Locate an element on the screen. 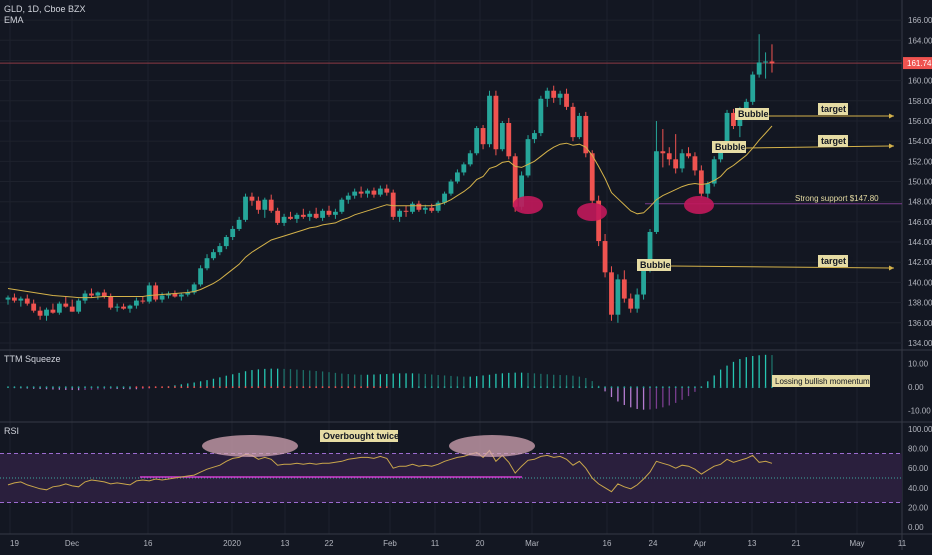 Image resolution: width=932 pixels, height=555 pixels. squeeze-pane-title: TTM Squeeze is located at coordinates (32, 359).